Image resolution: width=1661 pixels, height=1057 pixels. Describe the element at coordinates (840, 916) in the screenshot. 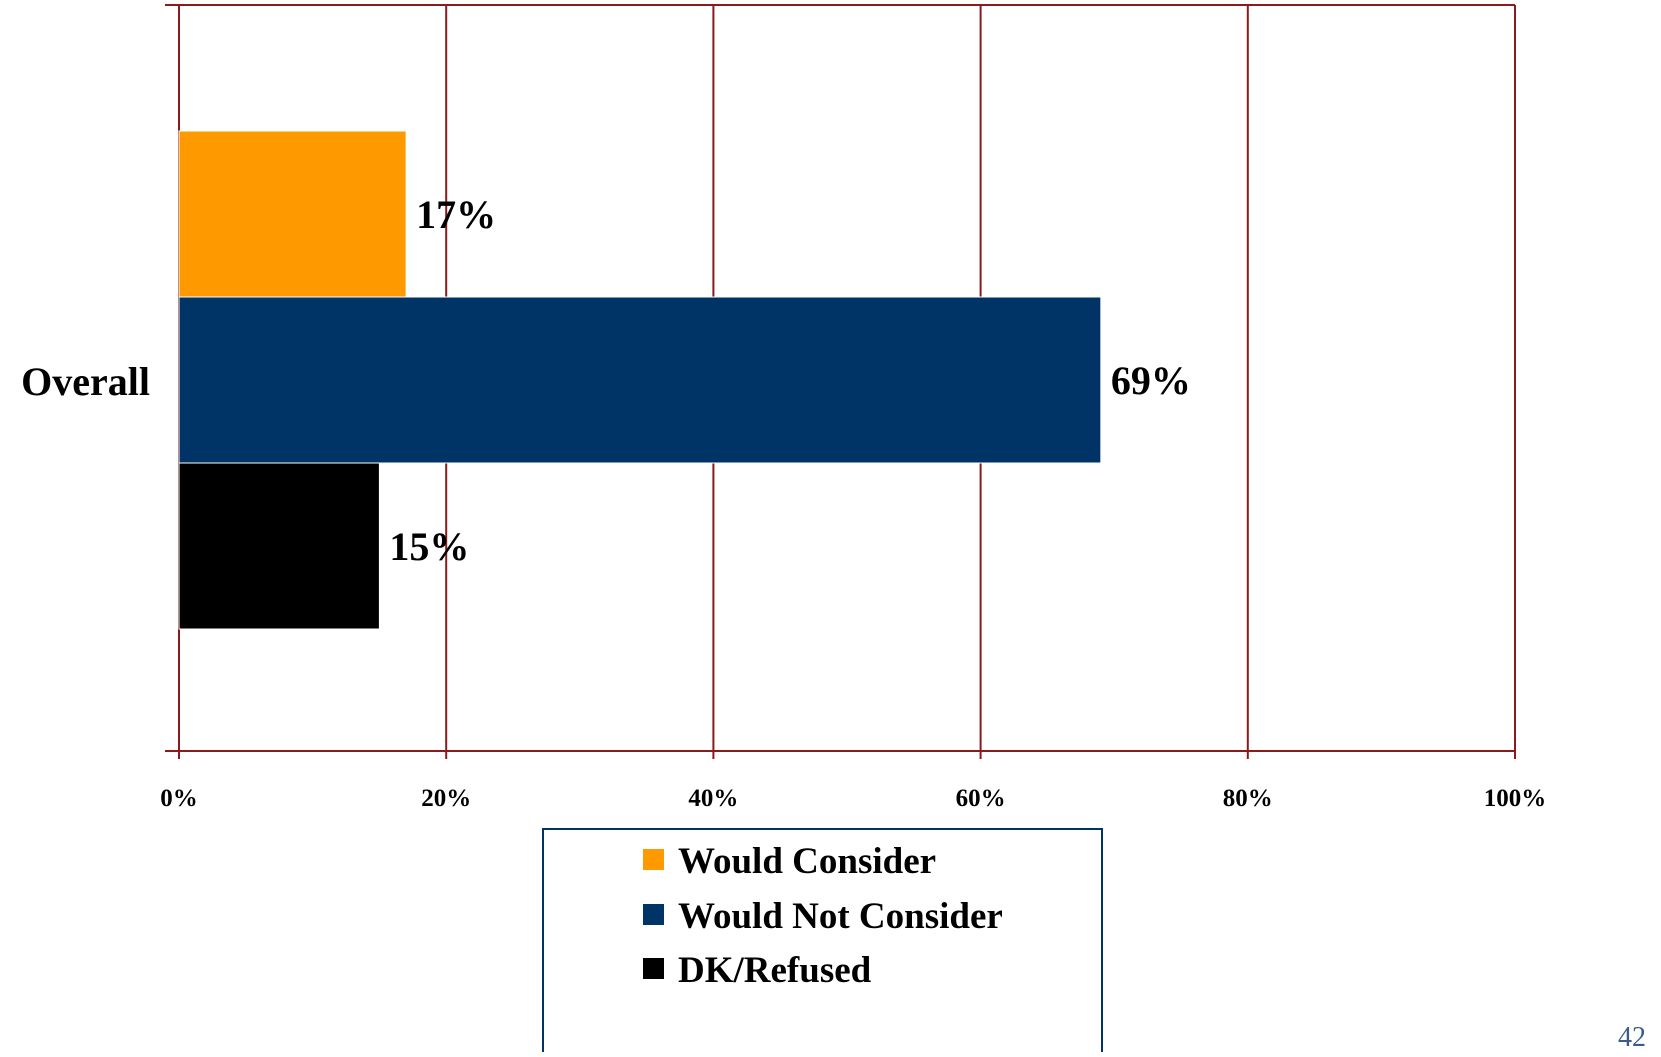

I see `legend-label: Would Not Consider` at that location.